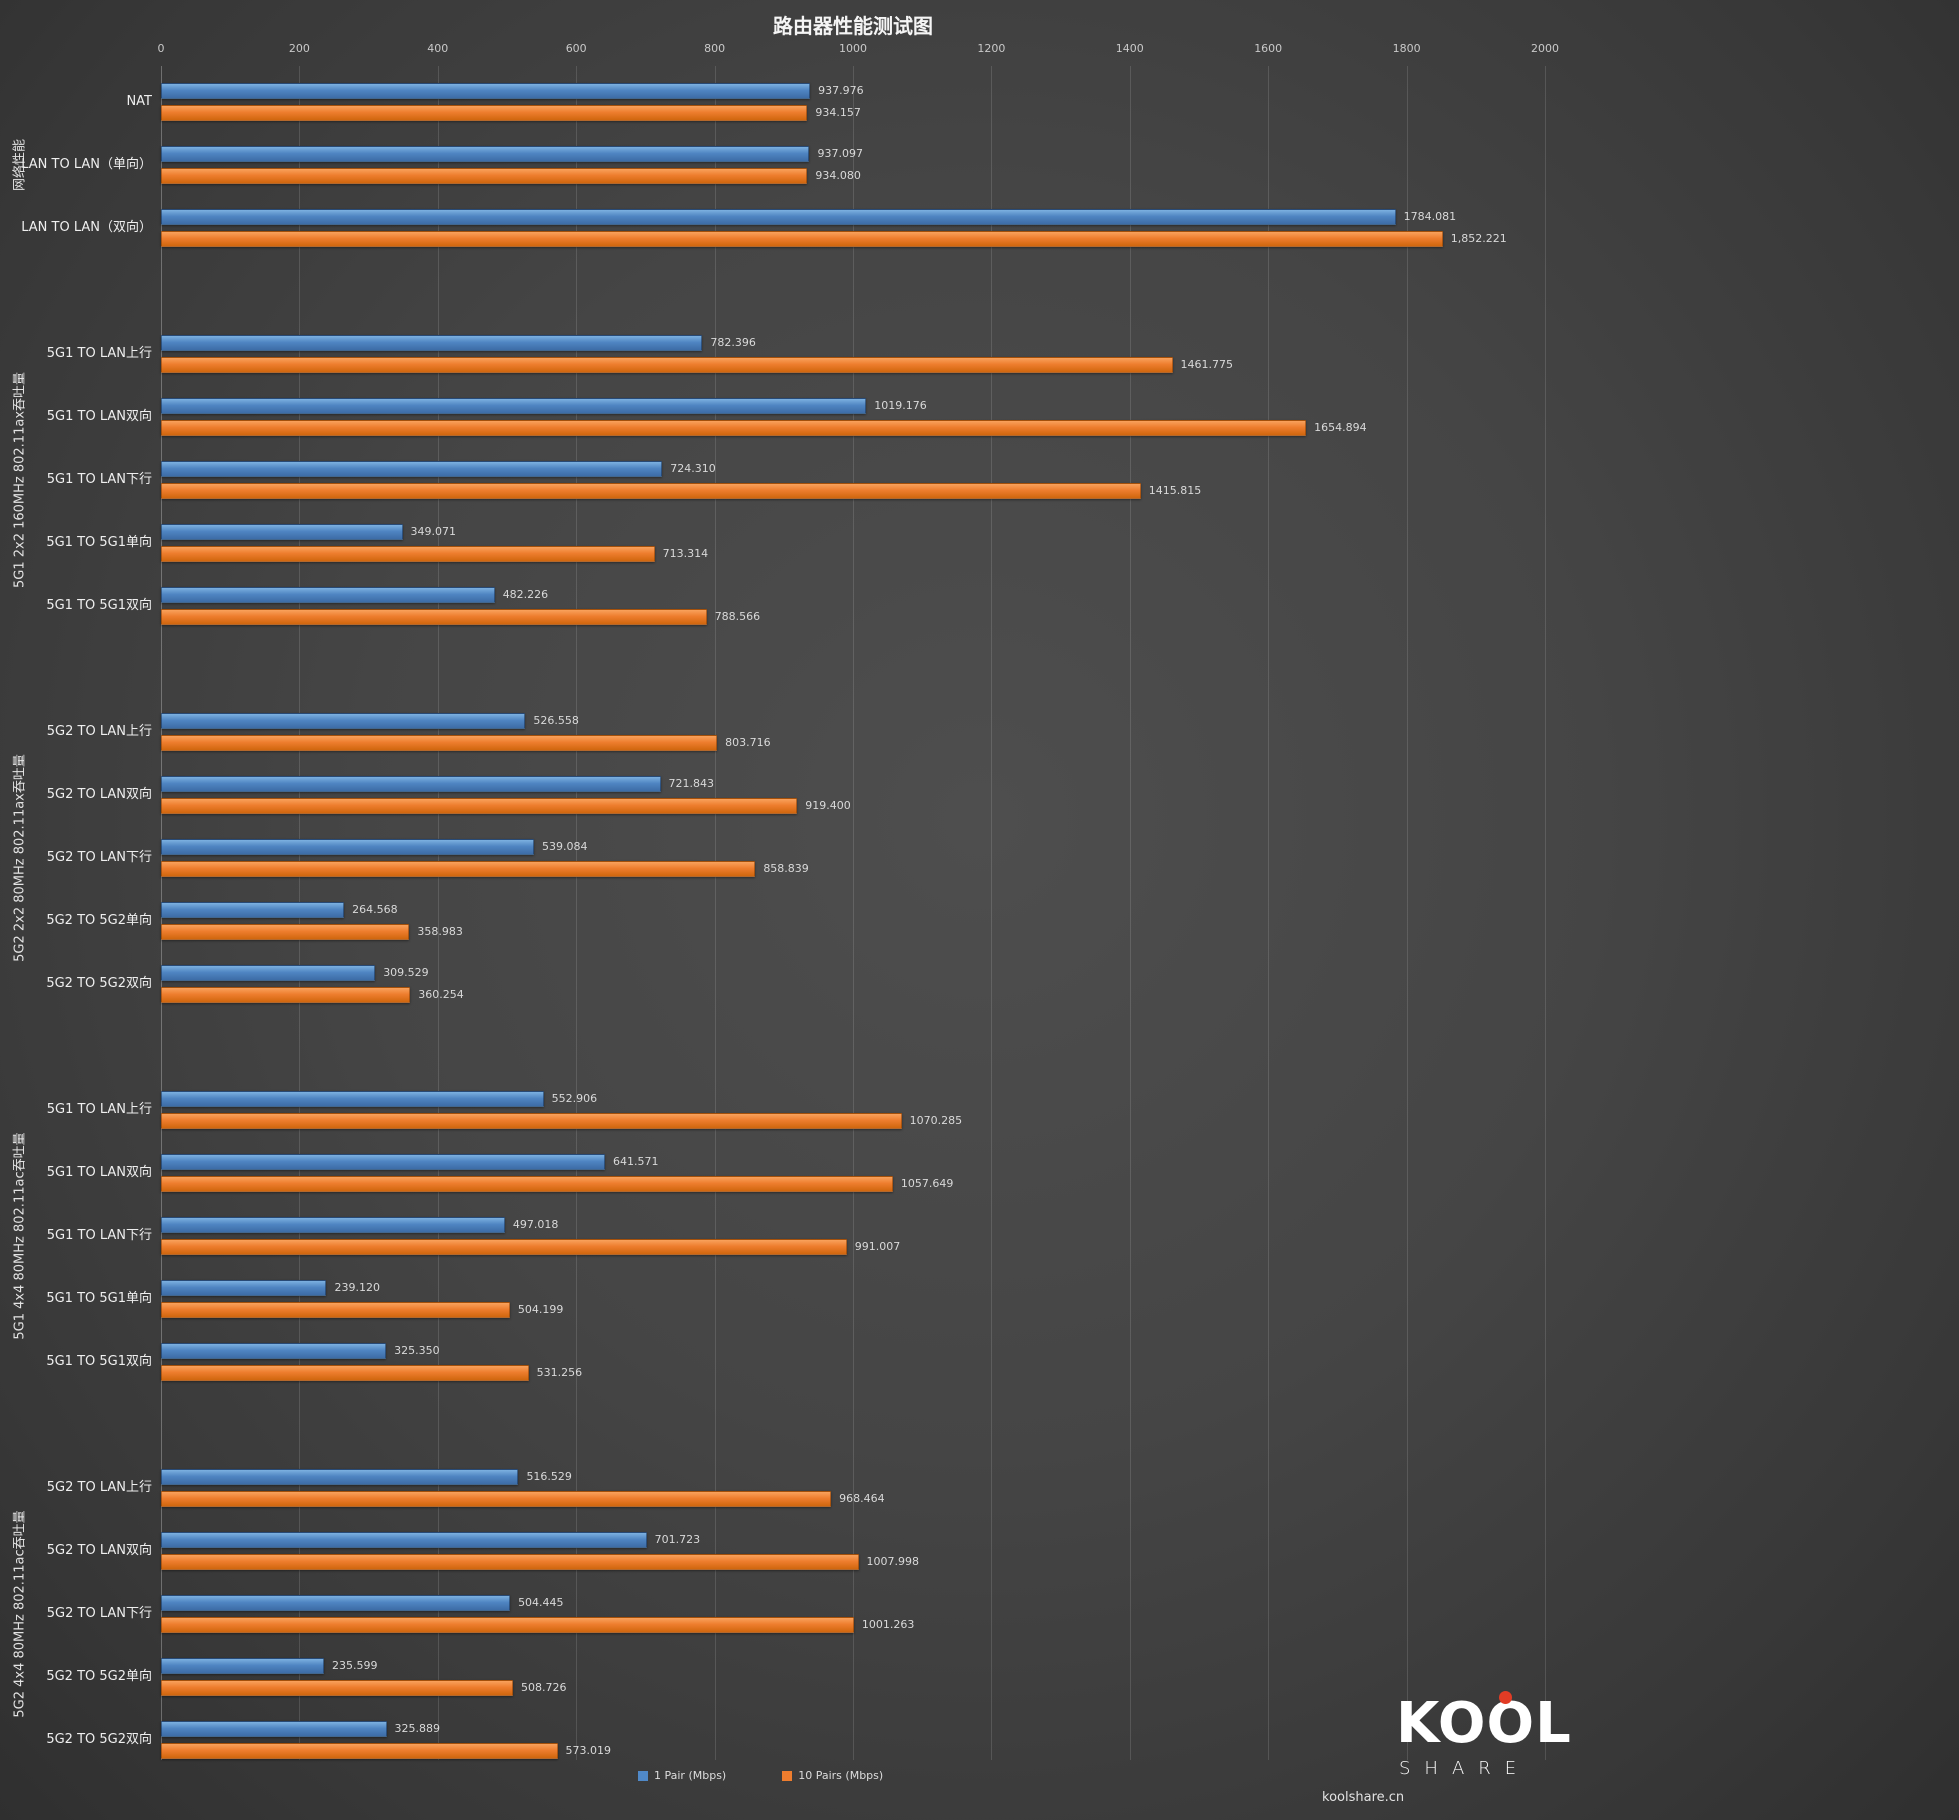 The image size is (1959, 1820). What do you see at coordinates (588, 1750) in the screenshot?
I see `value-label-10pairs: 573.019` at bounding box center [588, 1750].